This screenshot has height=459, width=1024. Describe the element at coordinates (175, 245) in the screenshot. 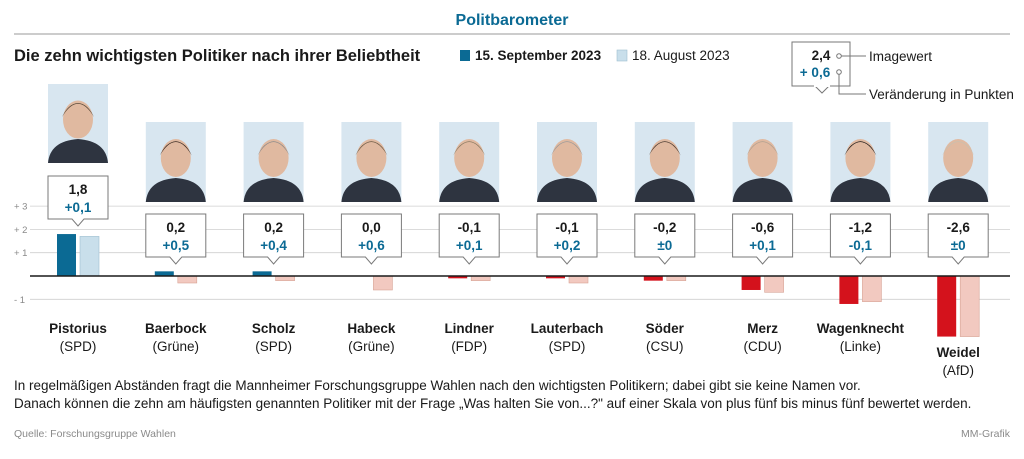

I see `change-label: +0,5` at that location.